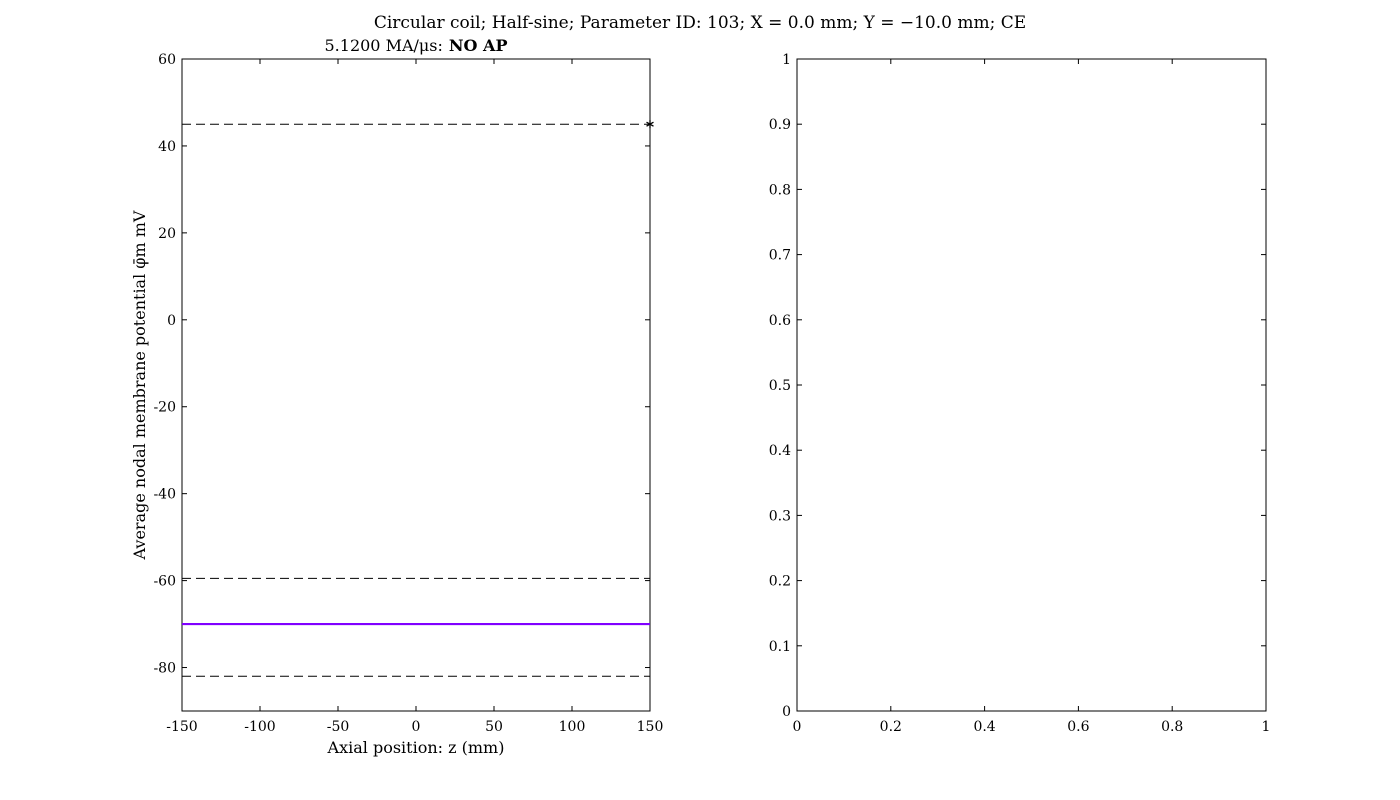  I want to click on left-panel-subtitle-value: 5.1200 MA/μs:, so click(384, 45).